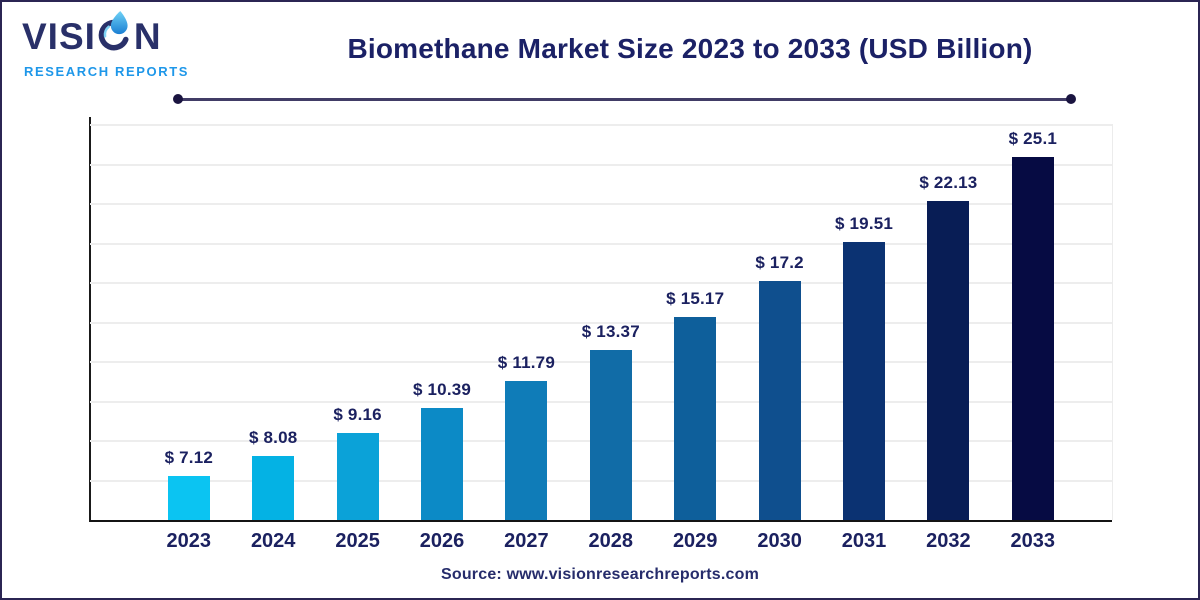  What do you see at coordinates (189, 541) in the screenshot?
I see `x-tick-label: 2023` at bounding box center [189, 541].